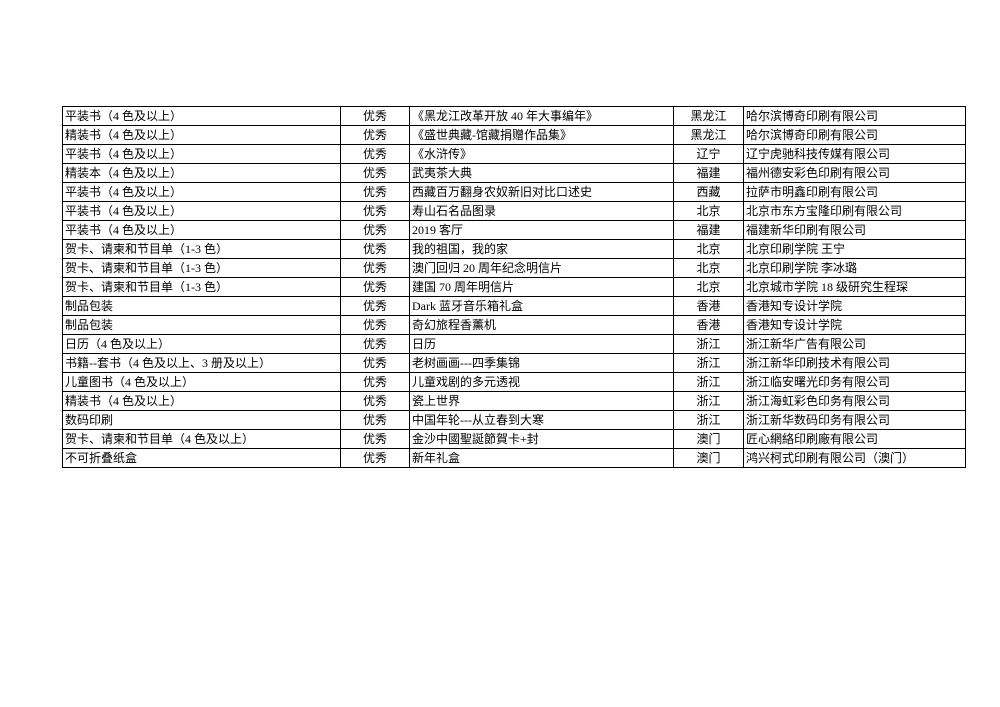  I want to click on cell-organization: 浙江新华广告有限公司, so click(854, 344).